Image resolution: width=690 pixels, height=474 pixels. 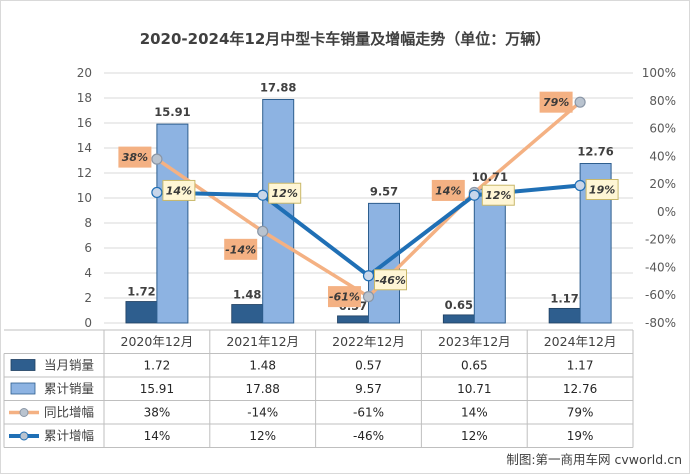 What do you see at coordinates (659, 73) in the screenshot?
I see `y-right-tick-label: 100%` at bounding box center [659, 73].